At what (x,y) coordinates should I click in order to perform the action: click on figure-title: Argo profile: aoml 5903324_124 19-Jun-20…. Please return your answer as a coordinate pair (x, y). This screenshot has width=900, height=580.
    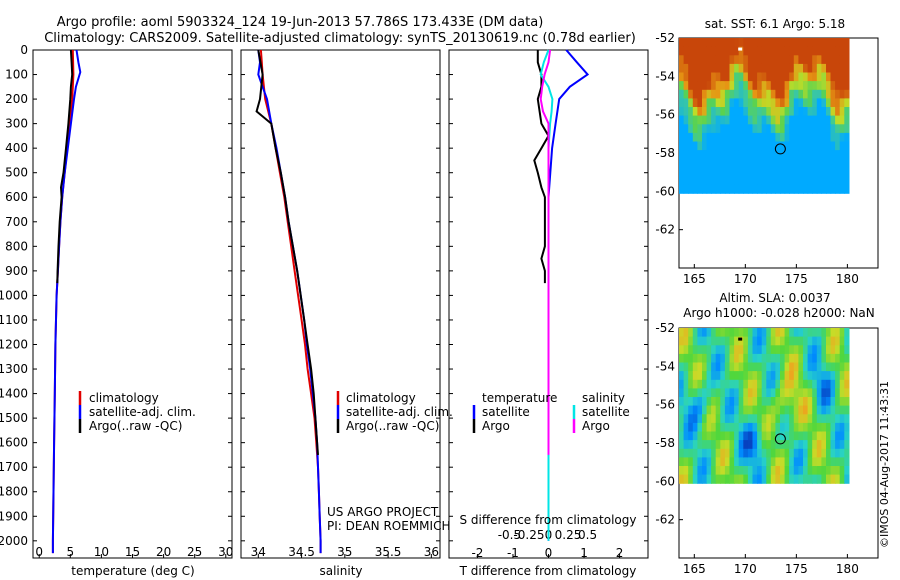
    Looking at the image, I should click on (300, 22).